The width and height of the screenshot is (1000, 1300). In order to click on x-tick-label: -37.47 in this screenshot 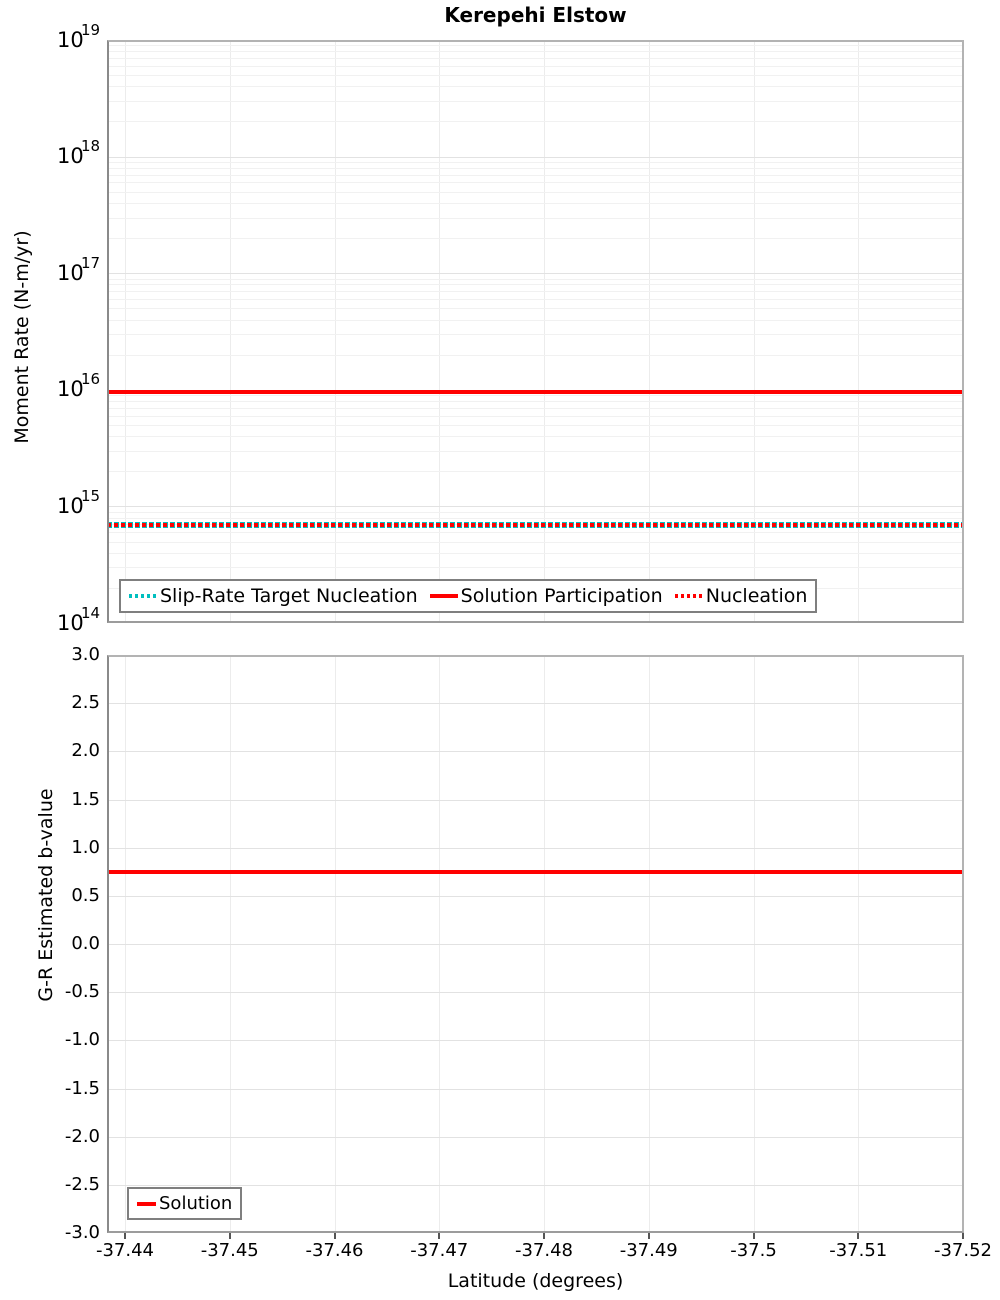, I will do `click(439, 1250)`.